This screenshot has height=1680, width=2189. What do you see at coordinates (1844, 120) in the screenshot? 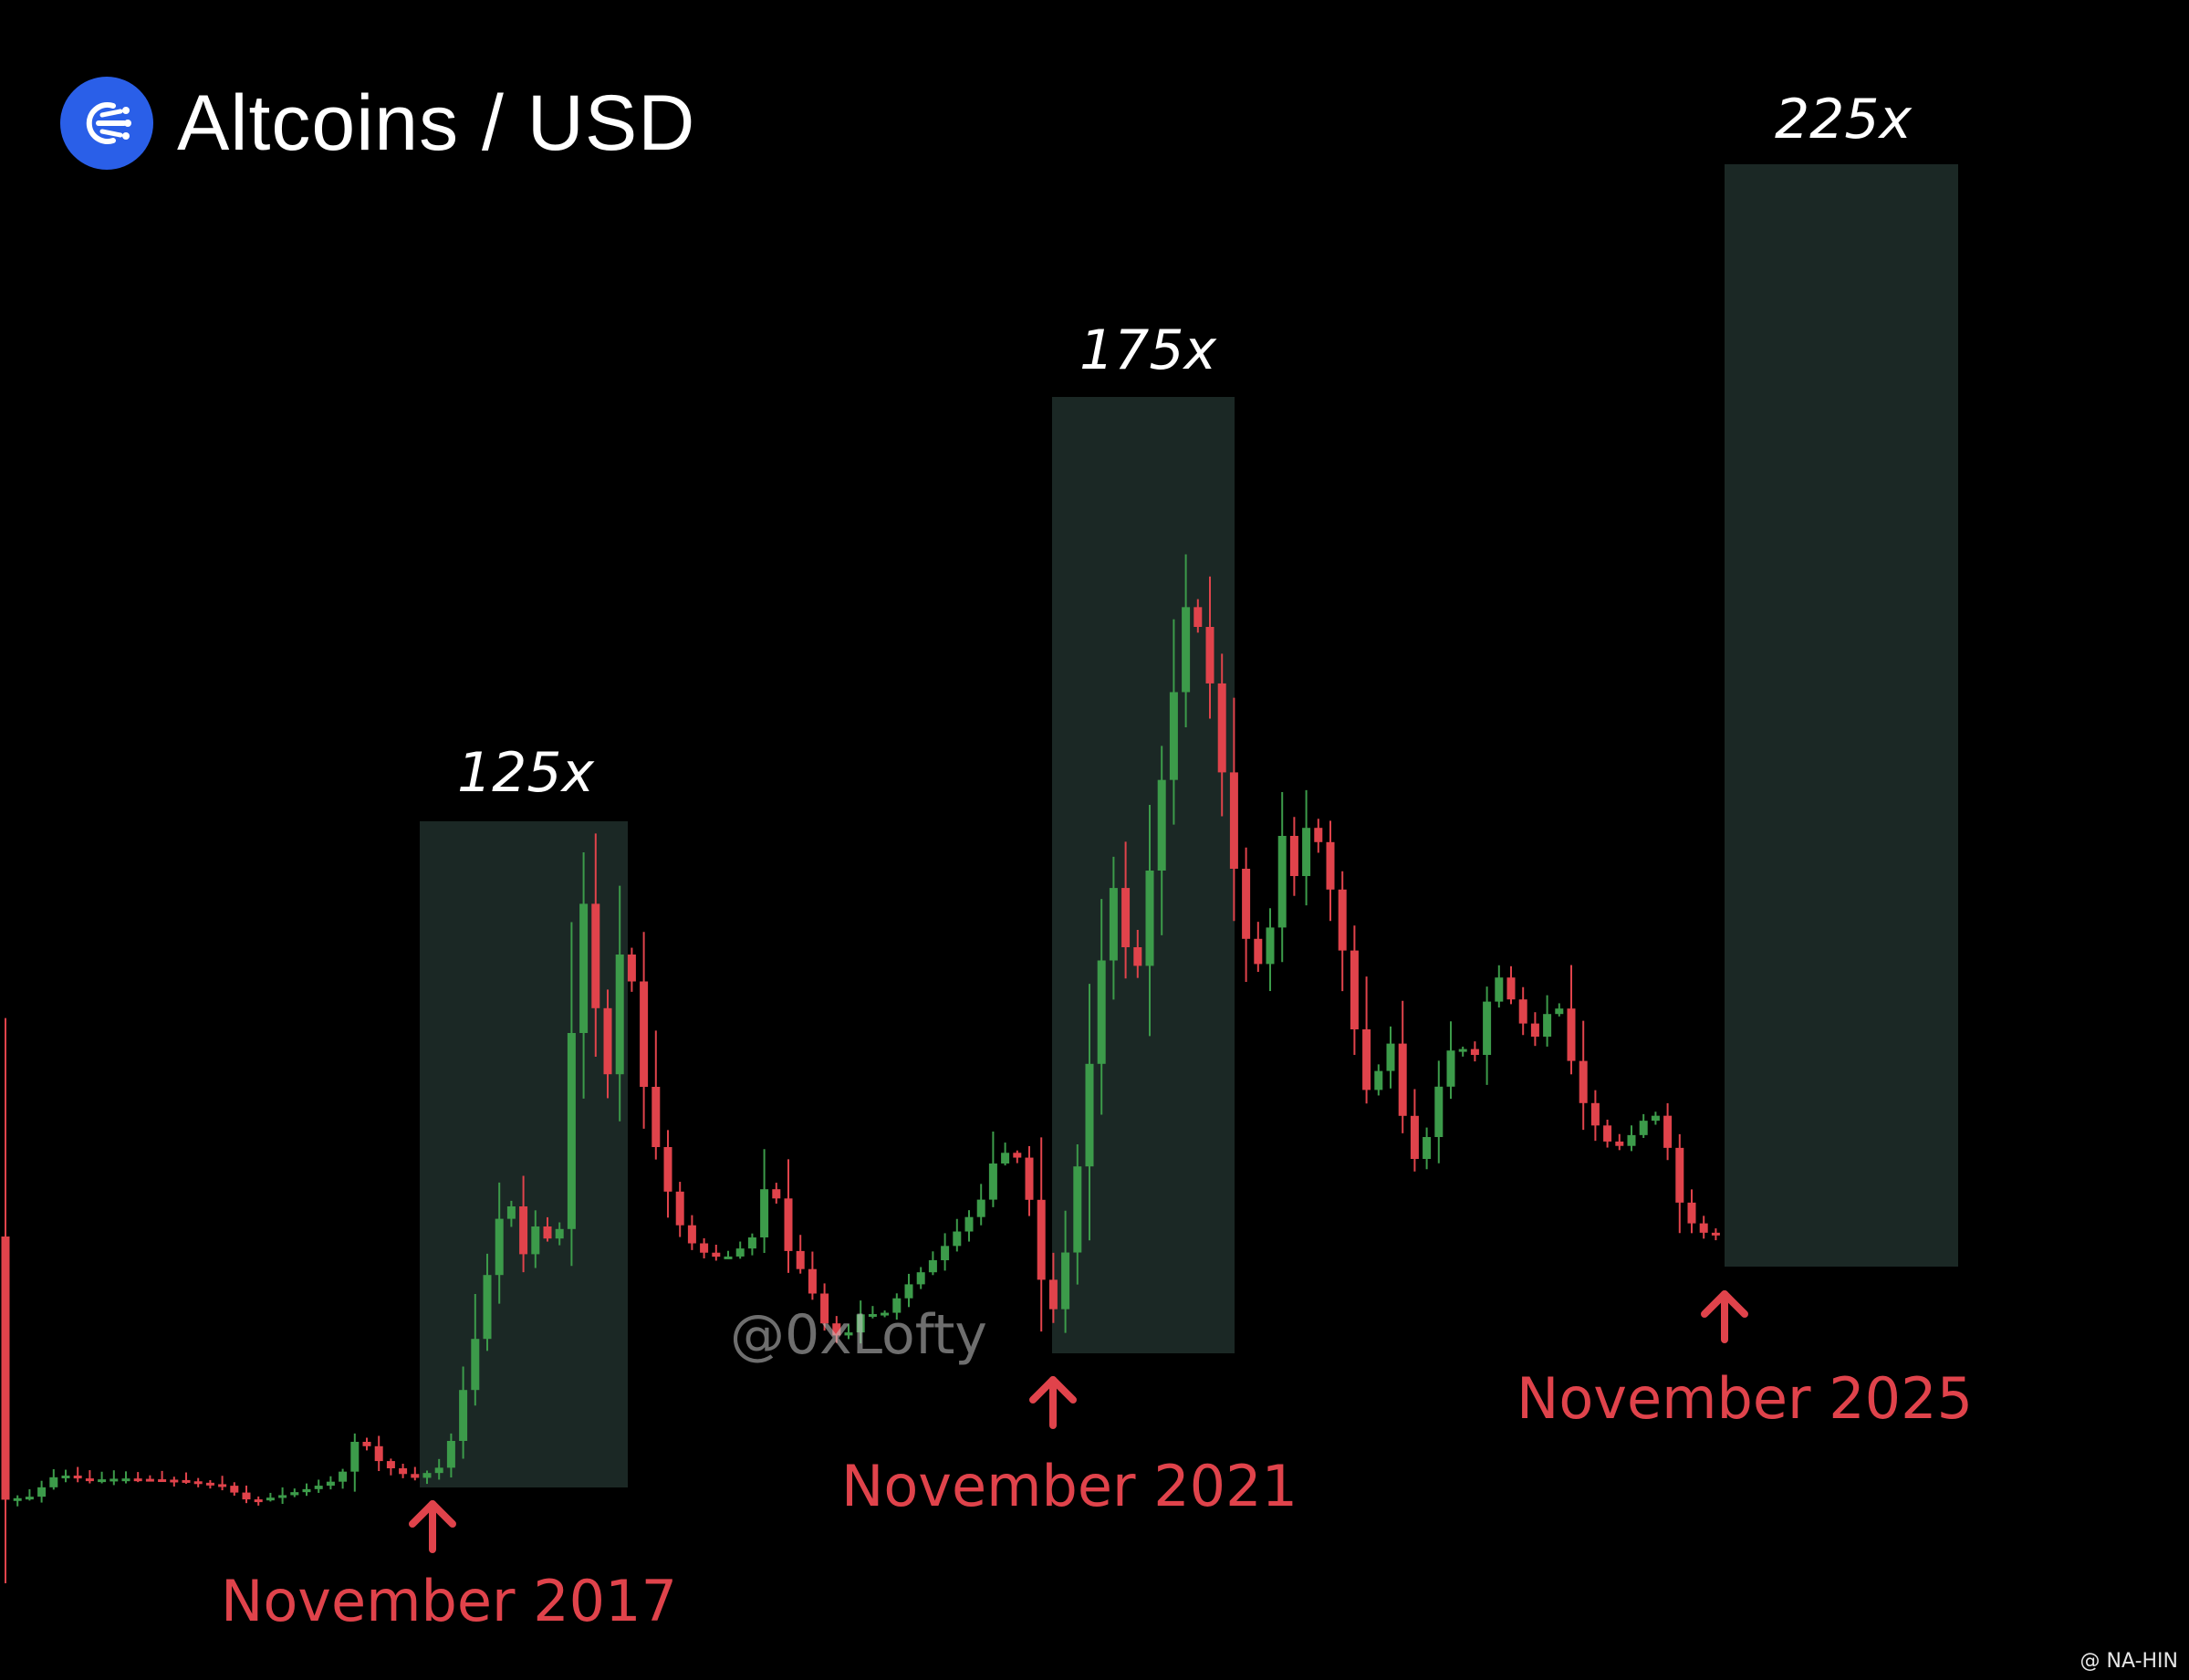
I see `cycle-3-multiplier: 225x` at bounding box center [1844, 120].